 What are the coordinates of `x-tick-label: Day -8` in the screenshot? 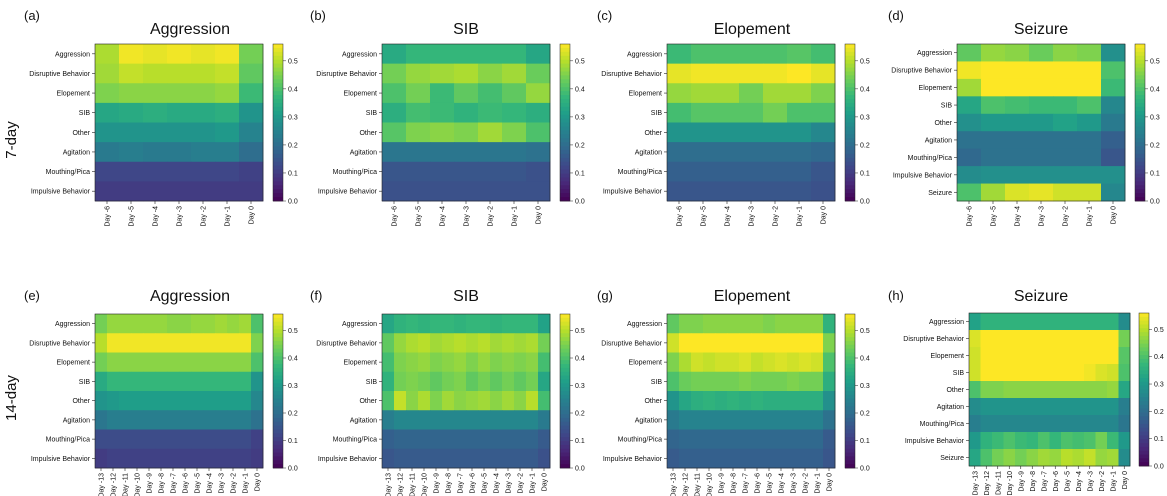 It's located at (734, 483).